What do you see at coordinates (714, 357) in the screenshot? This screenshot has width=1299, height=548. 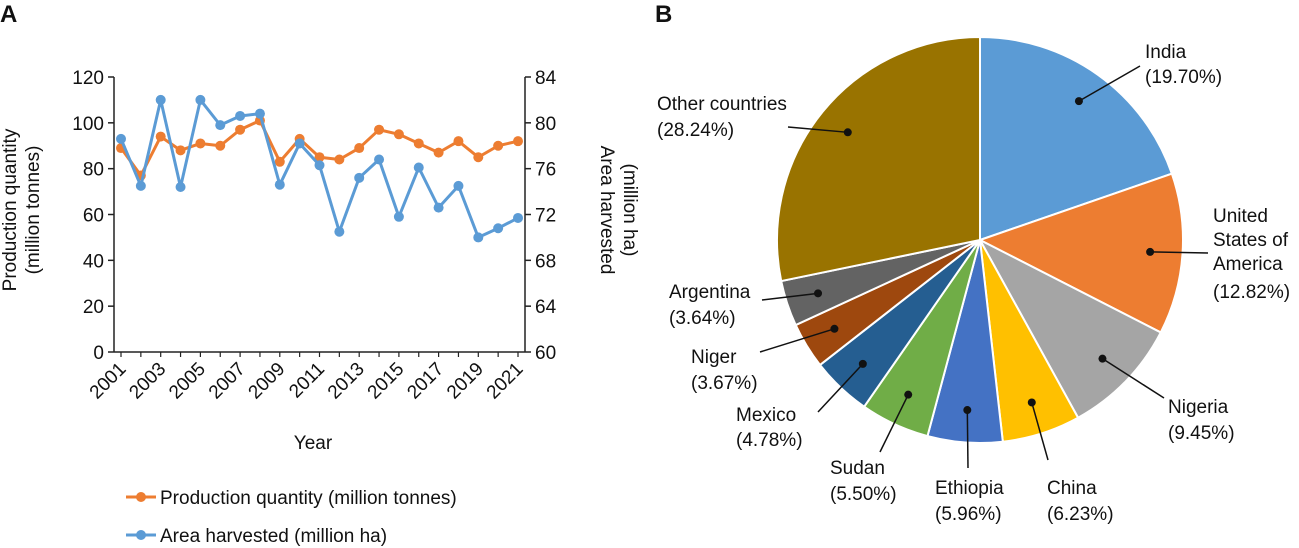 I see `pie-label-niger: Niger` at bounding box center [714, 357].